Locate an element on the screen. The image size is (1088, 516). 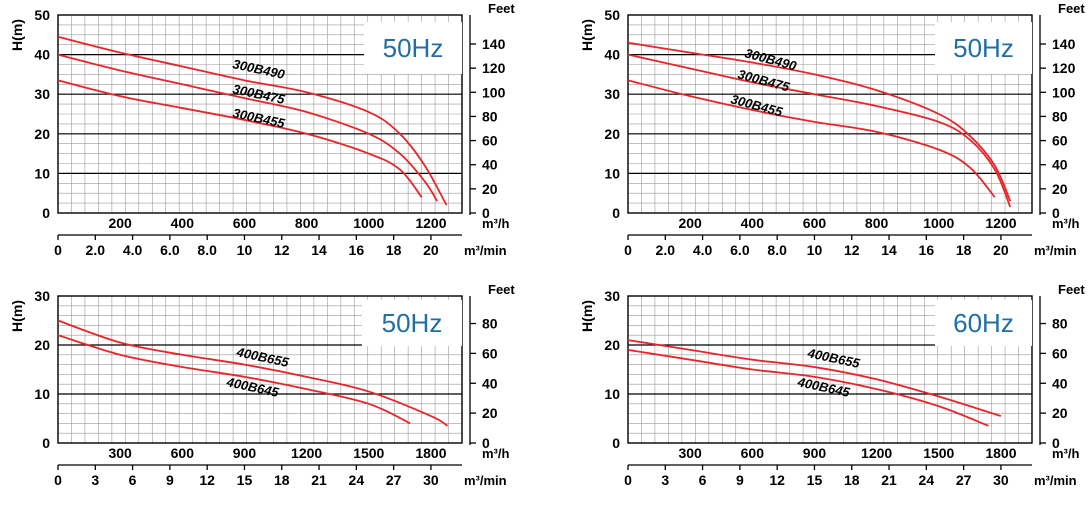
hz-label: 60Hz is located at coordinates (983, 323).